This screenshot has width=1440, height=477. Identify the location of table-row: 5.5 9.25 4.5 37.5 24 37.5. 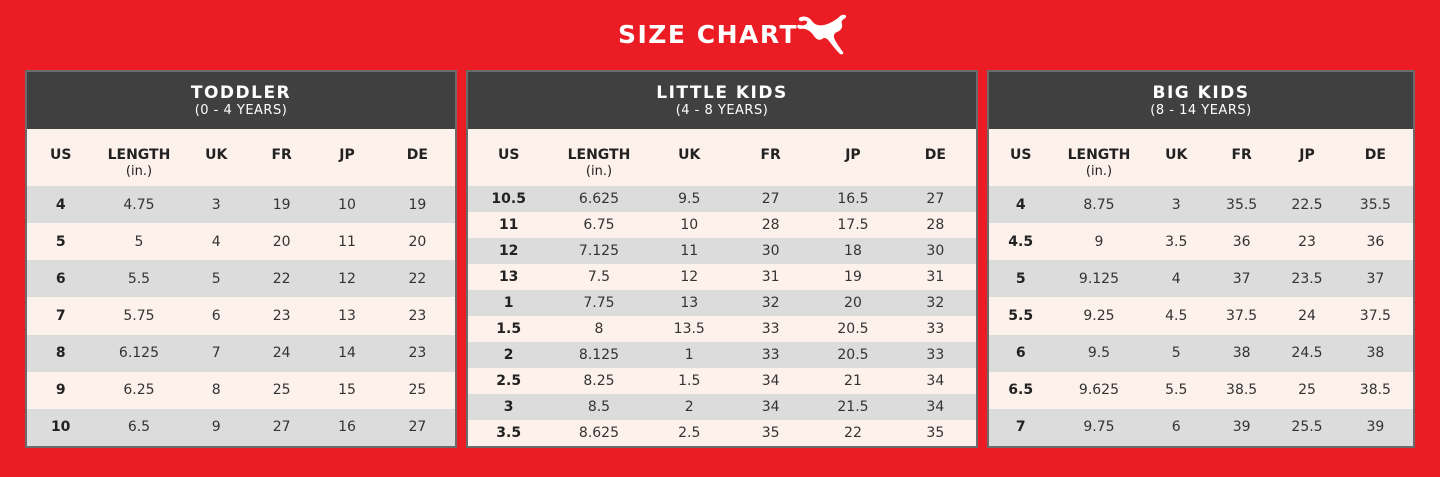
(1201, 316).